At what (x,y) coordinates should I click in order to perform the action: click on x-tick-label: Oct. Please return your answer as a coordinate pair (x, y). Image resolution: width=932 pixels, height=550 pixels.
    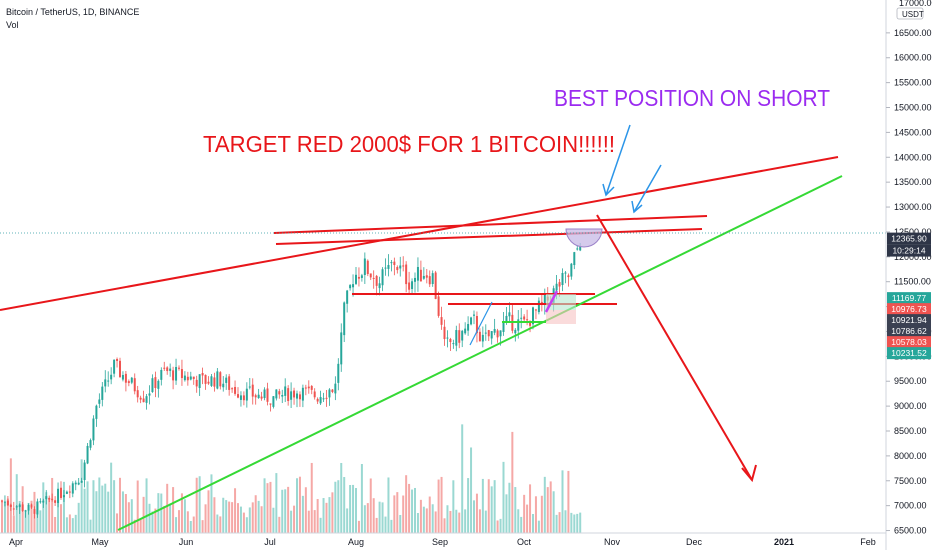
    Looking at the image, I should click on (524, 542).